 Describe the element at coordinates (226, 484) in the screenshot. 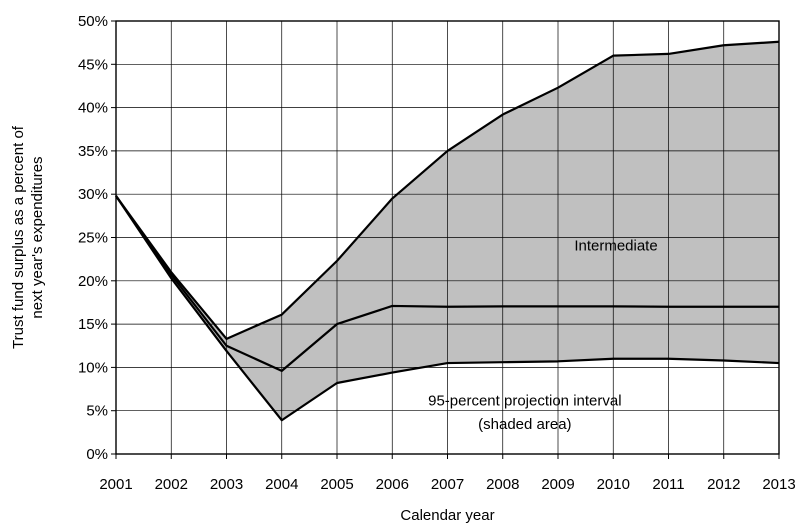

I see `x-tick-label: 2003` at that location.